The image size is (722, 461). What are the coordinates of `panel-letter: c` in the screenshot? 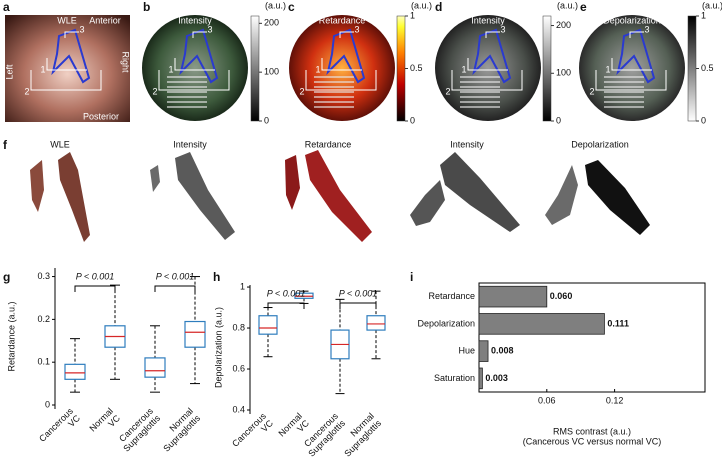 It's located at (291, 7).